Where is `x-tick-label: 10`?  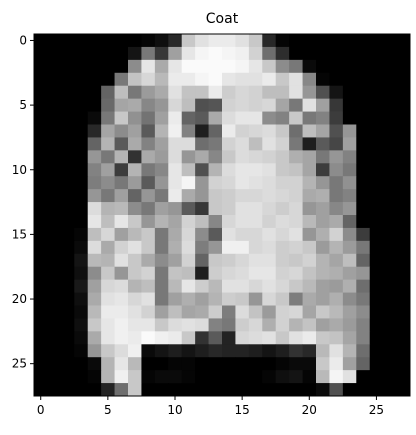 x-tick-label: 10 is located at coordinates (174, 410).